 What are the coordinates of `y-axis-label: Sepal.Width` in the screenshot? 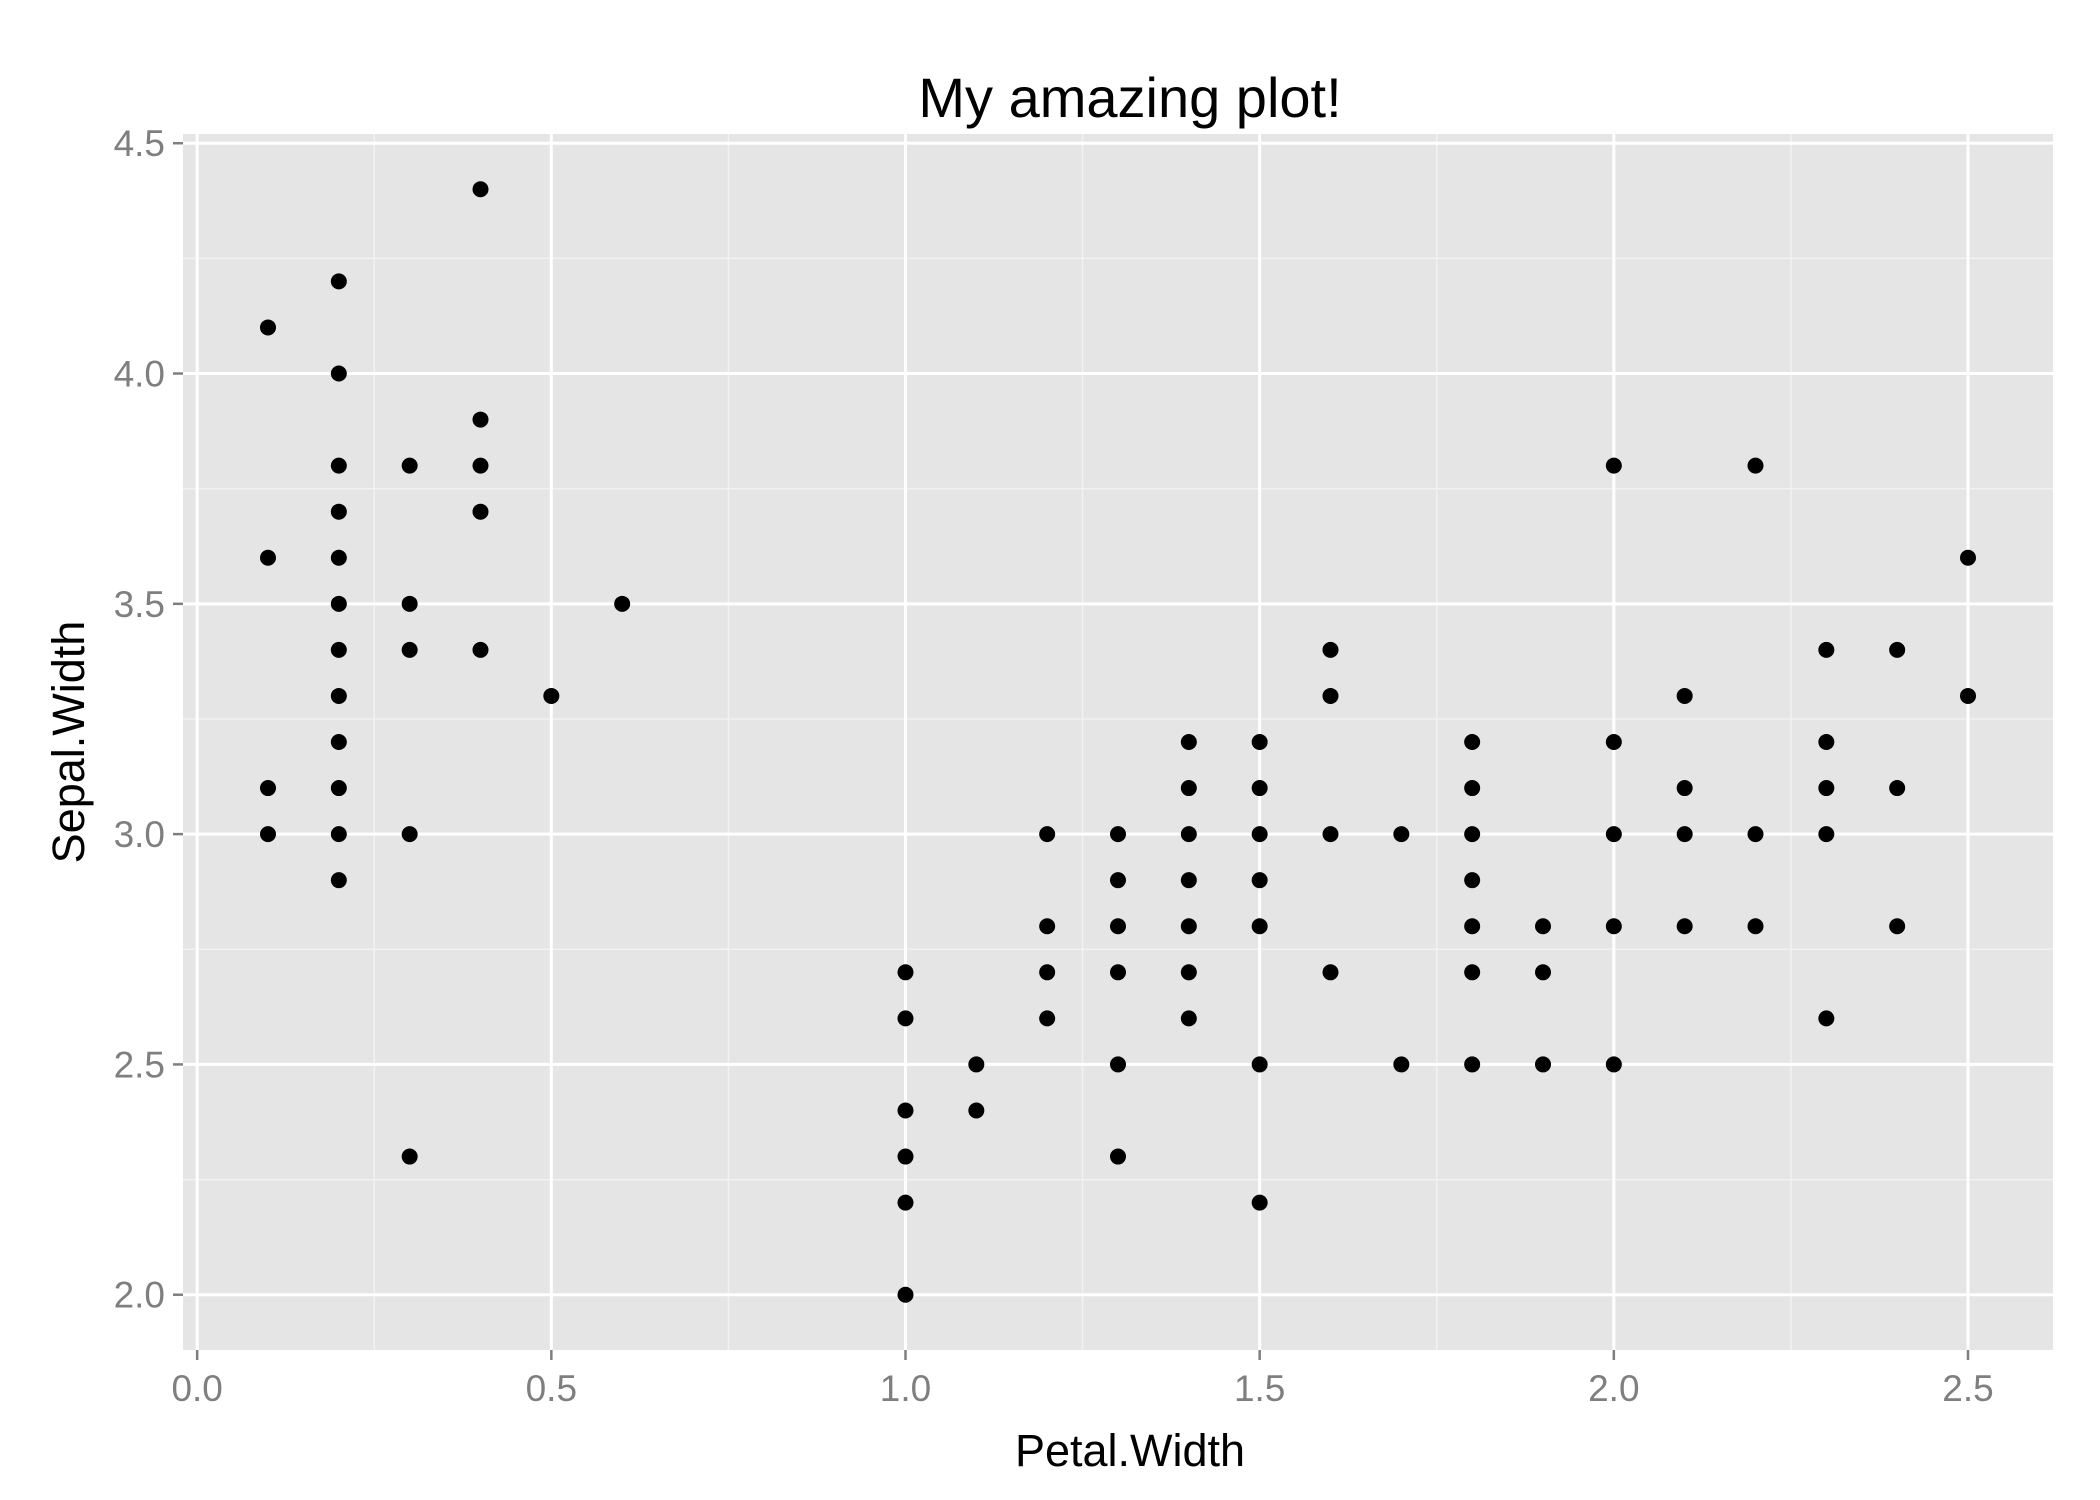 It's located at (68, 742).